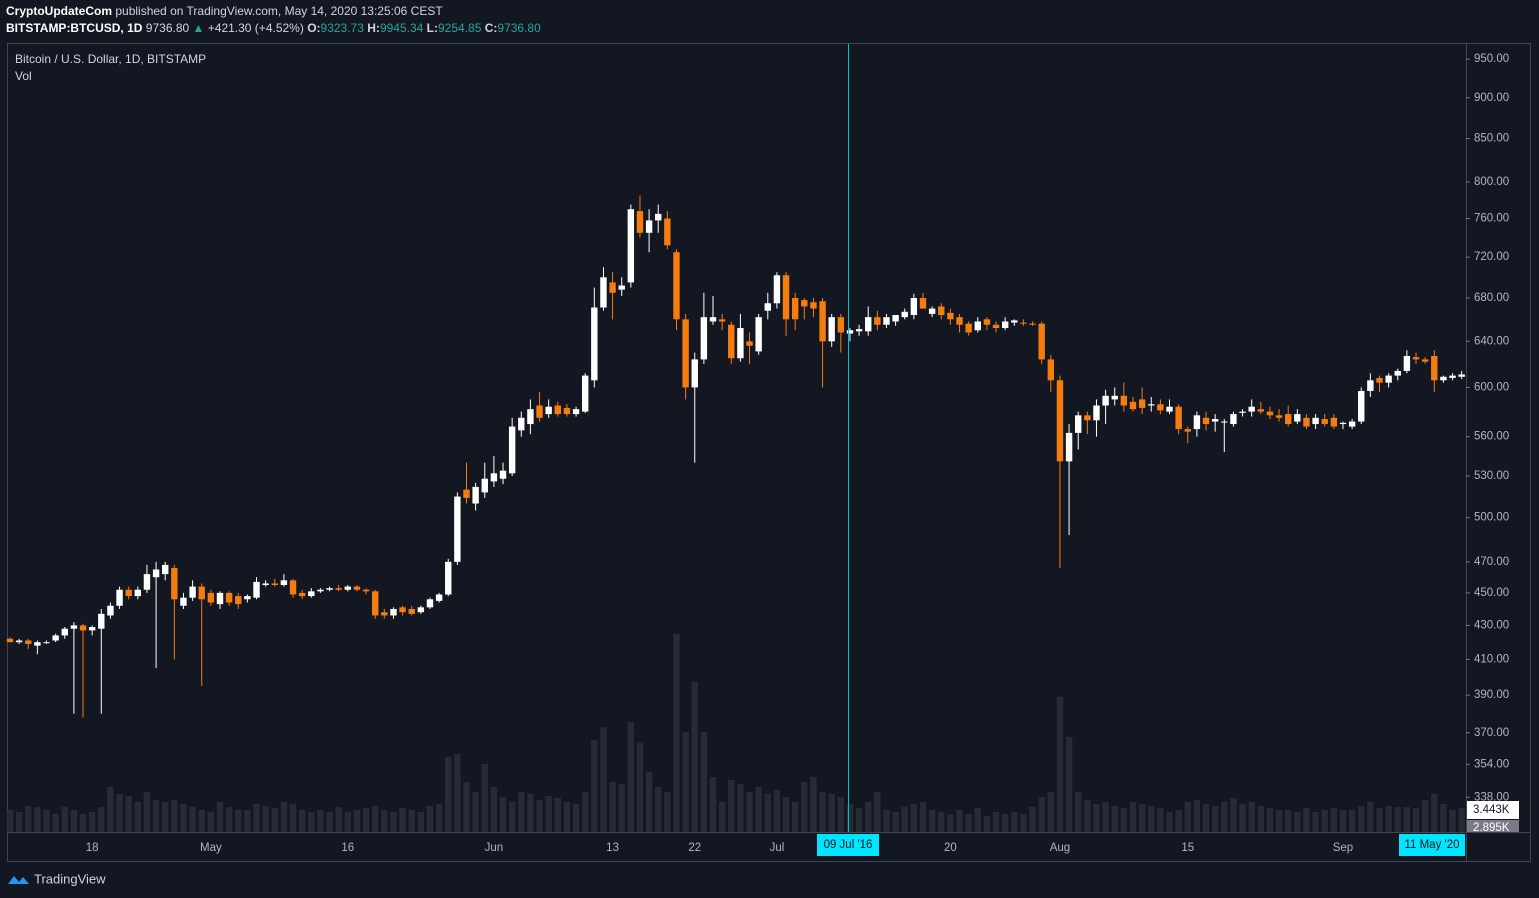 The image size is (1539, 898). What do you see at coordinates (1491, 98) in the screenshot?
I see `y-tick-label: 900.00` at bounding box center [1491, 98].